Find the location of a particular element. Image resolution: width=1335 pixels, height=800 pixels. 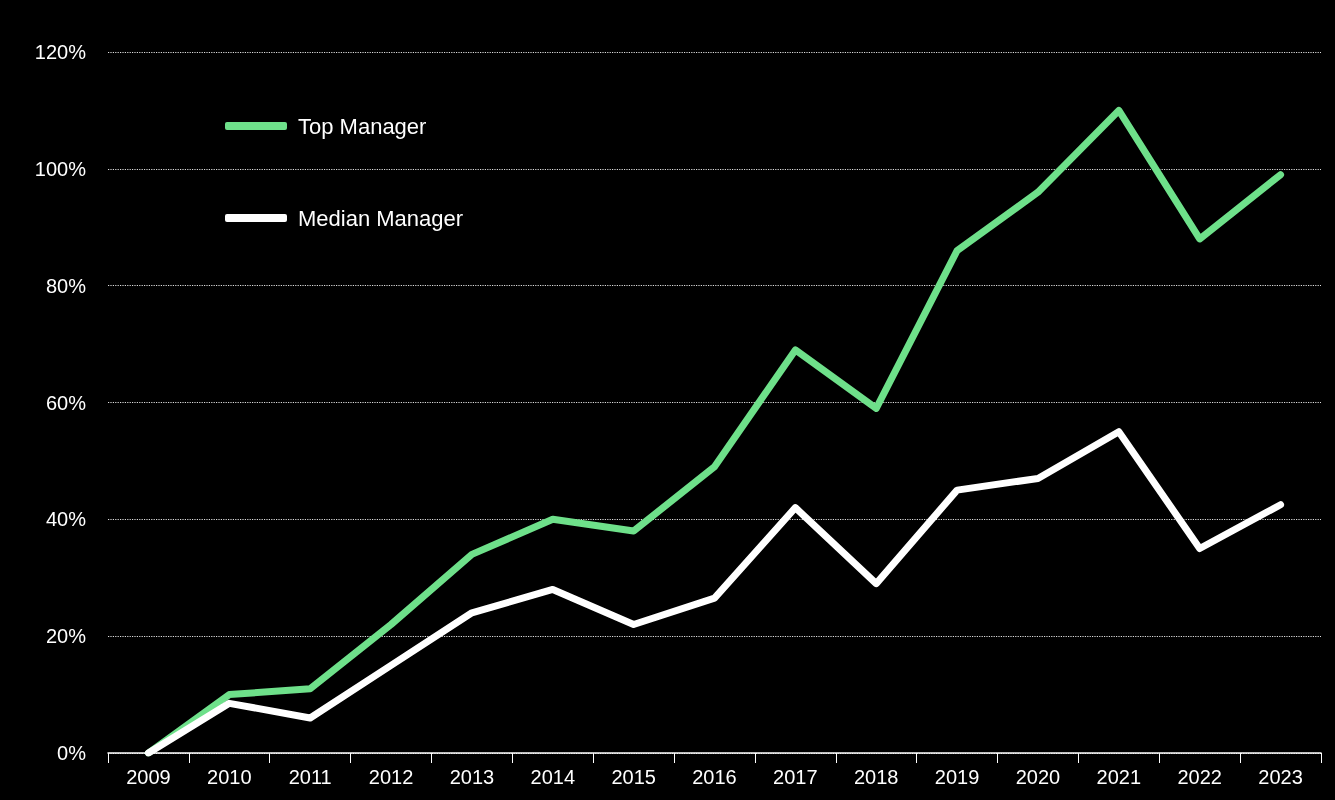

y-tick-label: 60% is located at coordinates (66, 402).